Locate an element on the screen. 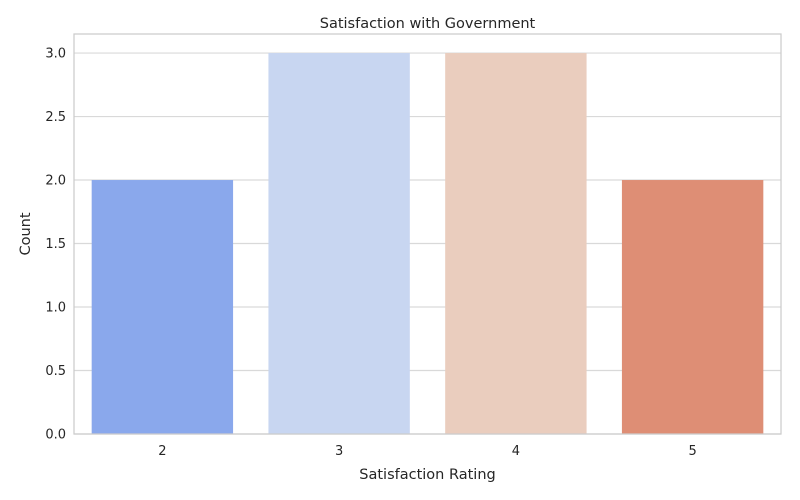 Image resolution: width=800 pixels, height=500 pixels. x-axis-label: Satisfaction Rating is located at coordinates (427, 475).